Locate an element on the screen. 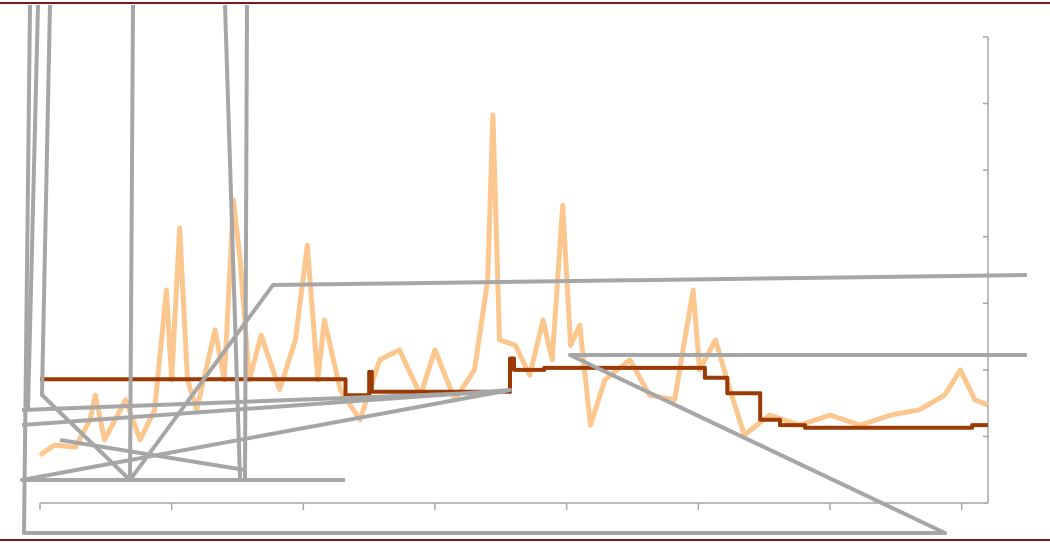  series-line is located at coordinates (514, 393).